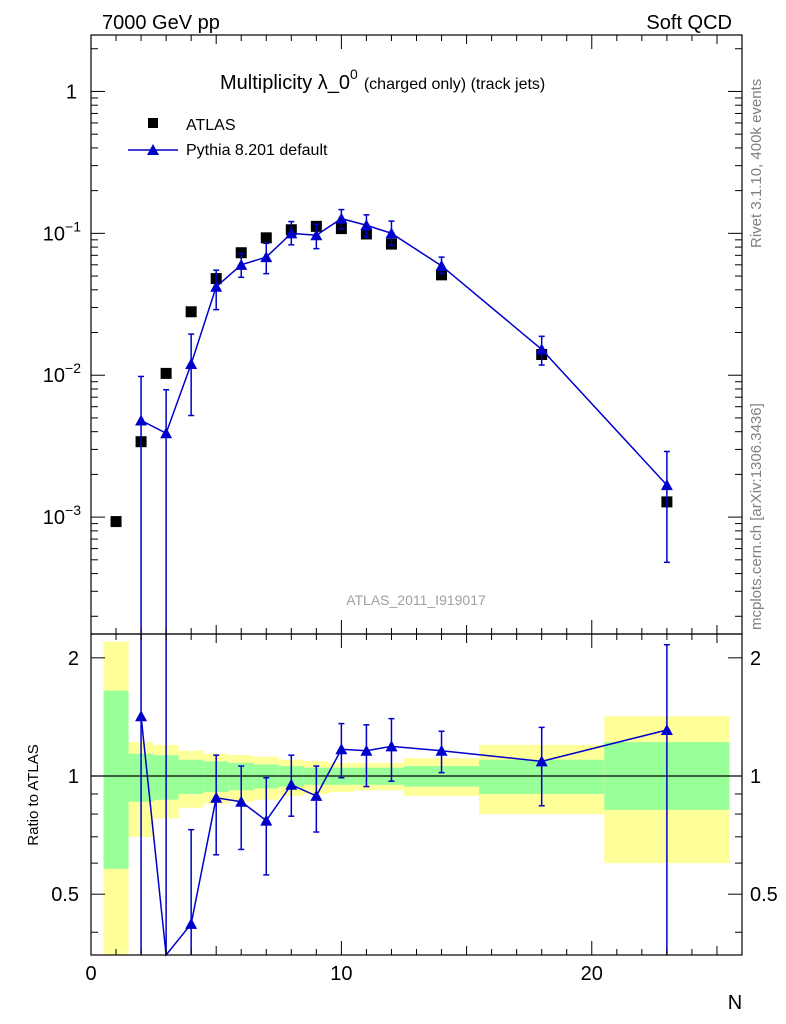  I want to click on rivet-label: Rivet 3.1.10, 400k events, so click(756, 163).